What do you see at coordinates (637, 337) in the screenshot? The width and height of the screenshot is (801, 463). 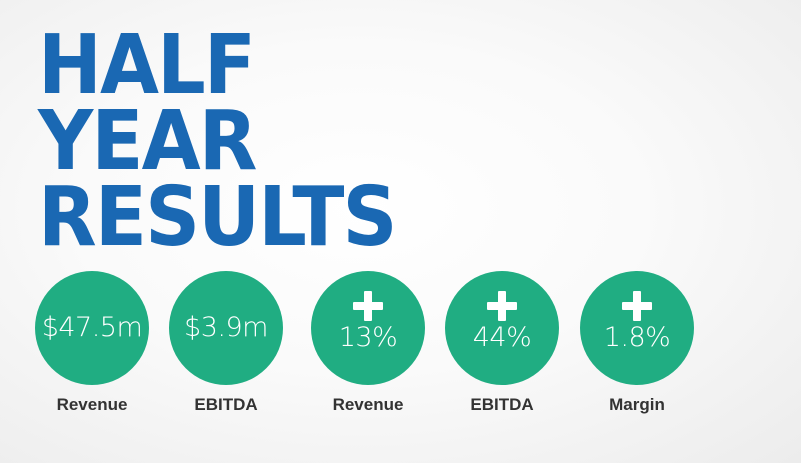 I see `stat-value: 1.8%` at bounding box center [637, 337].